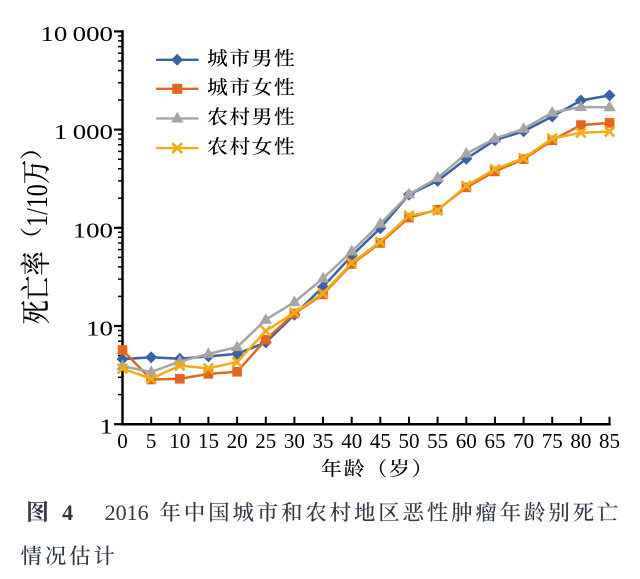  I want to click on svg-text: 1/10, so click(36, 205).